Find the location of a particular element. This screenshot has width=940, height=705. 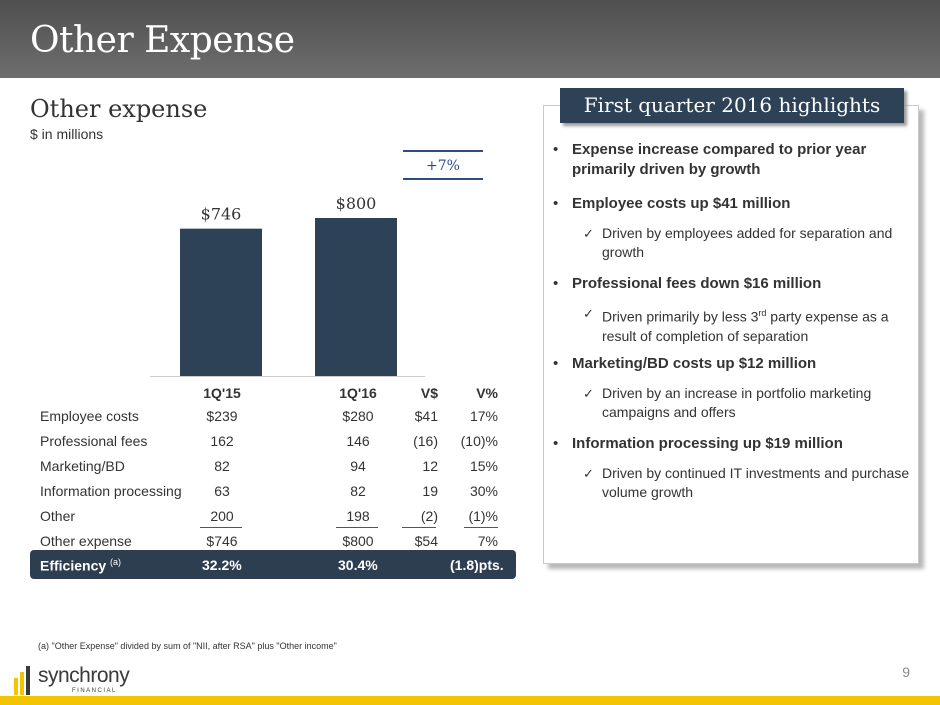

logo-mark-icon is located at coordinates (22, 680).